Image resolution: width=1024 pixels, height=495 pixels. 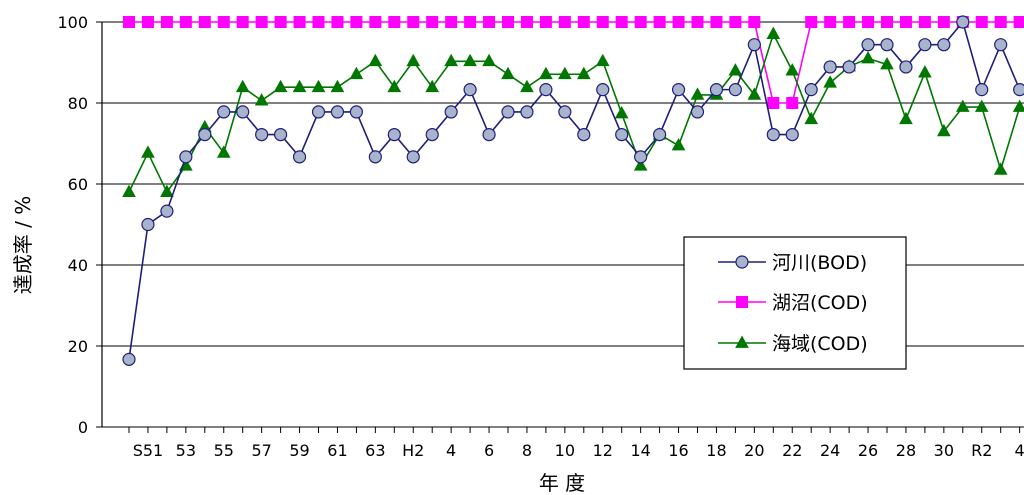 I want to click on x-tick-label: 63, so click(x=375, y=450).